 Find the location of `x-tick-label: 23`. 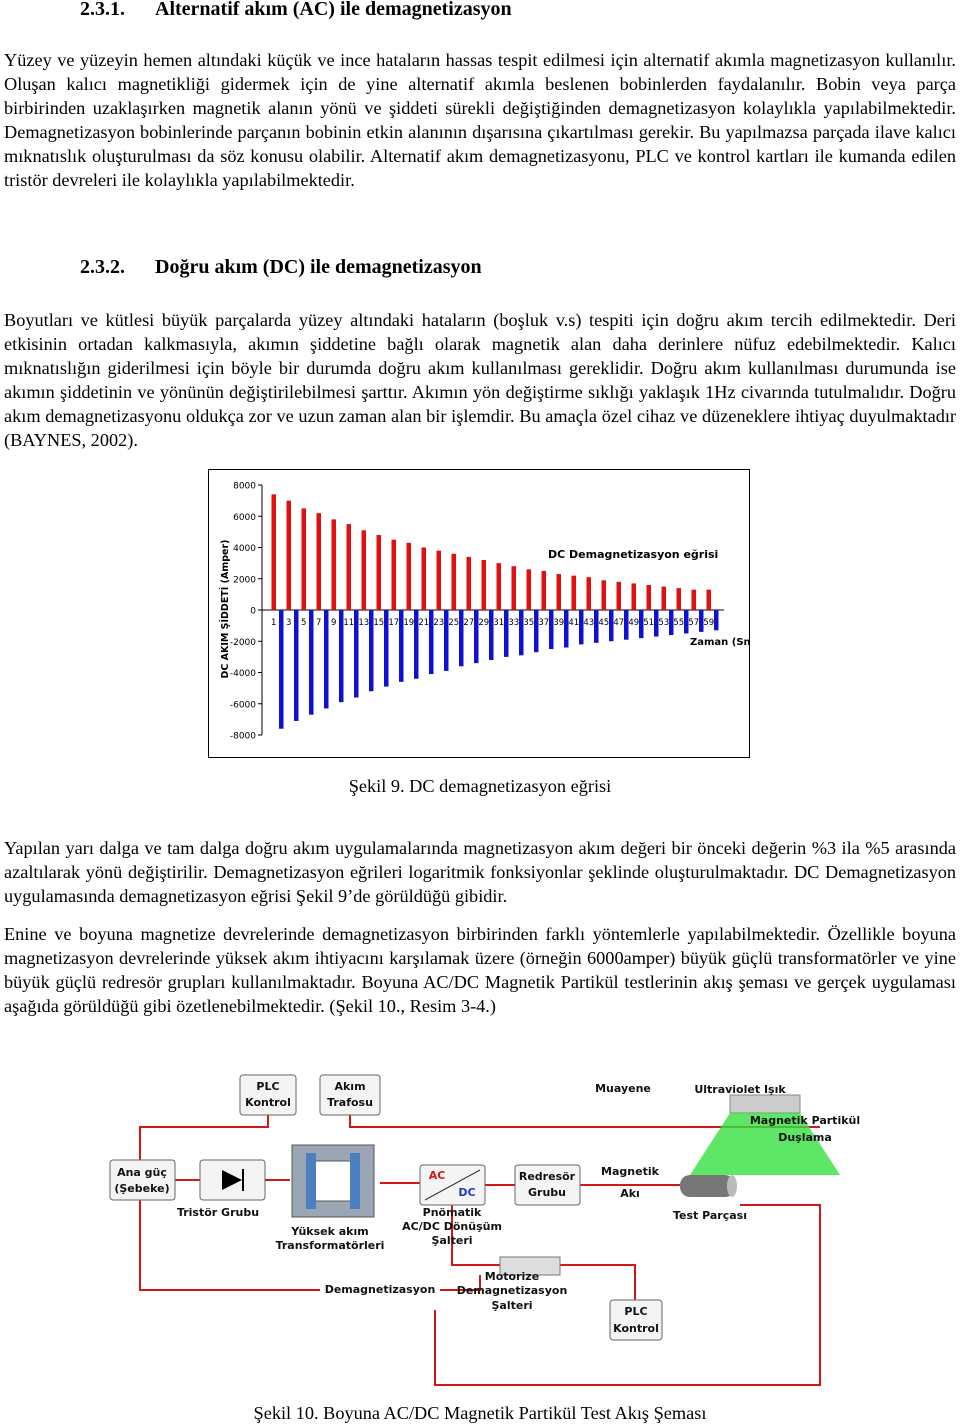

x-tick-label: 23 is located at coordinates (438, 623).